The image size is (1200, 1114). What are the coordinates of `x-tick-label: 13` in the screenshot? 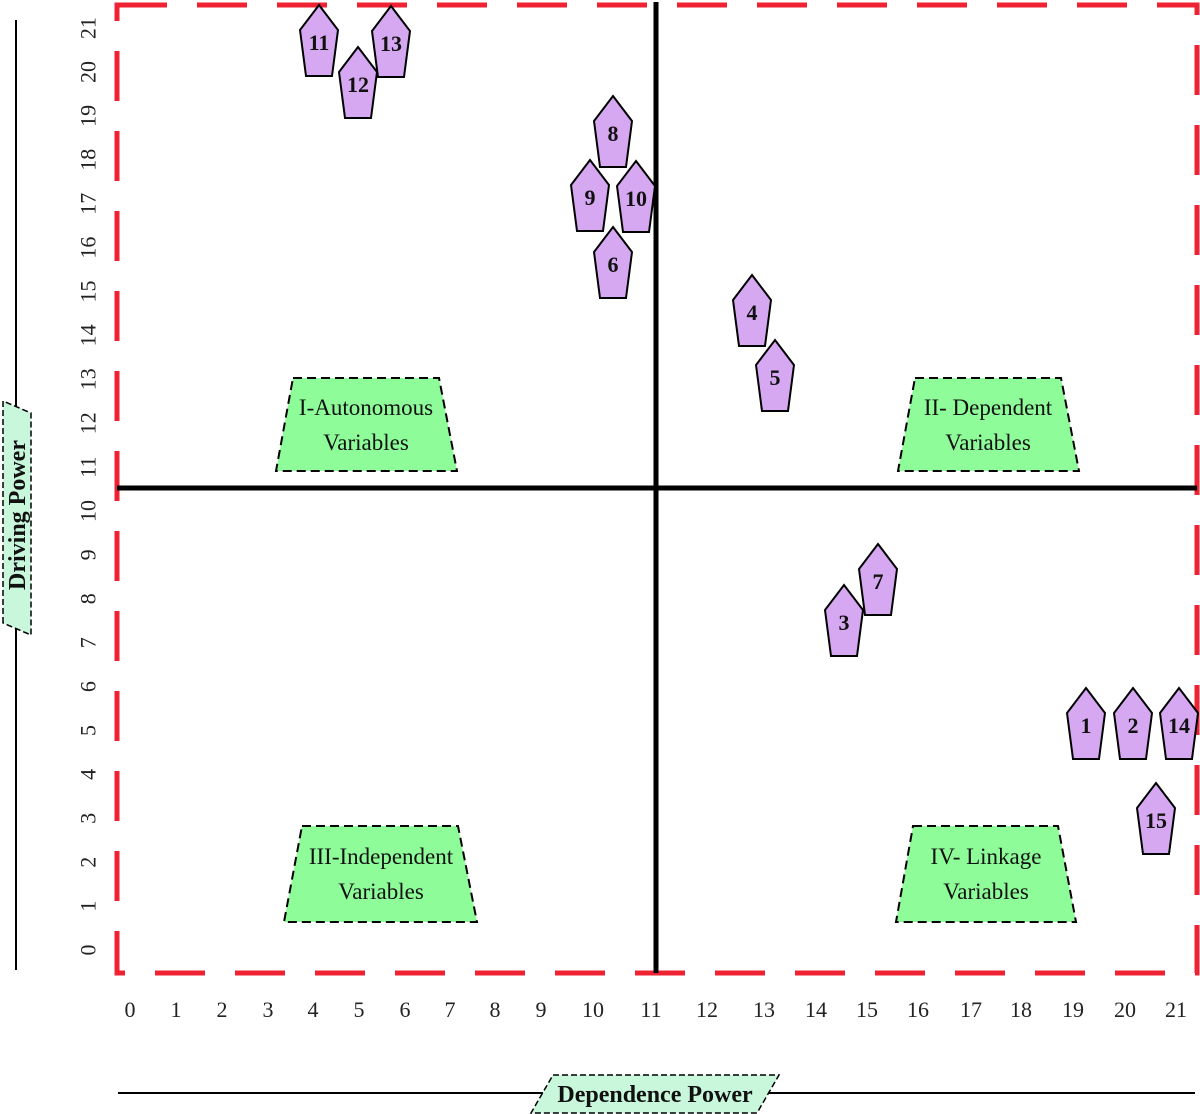 It's located at (764, 1009).